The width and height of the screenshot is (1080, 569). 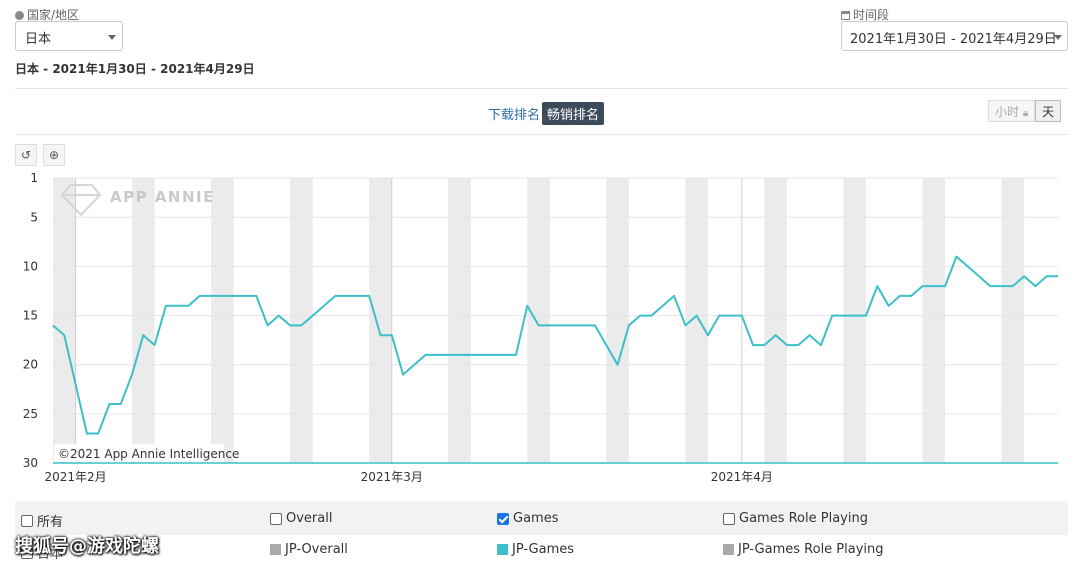 What do you see at coordinates (1048, 111) in the screenshot?
I see `granularity-day-button: 天` at bounding box center [1048, 111].